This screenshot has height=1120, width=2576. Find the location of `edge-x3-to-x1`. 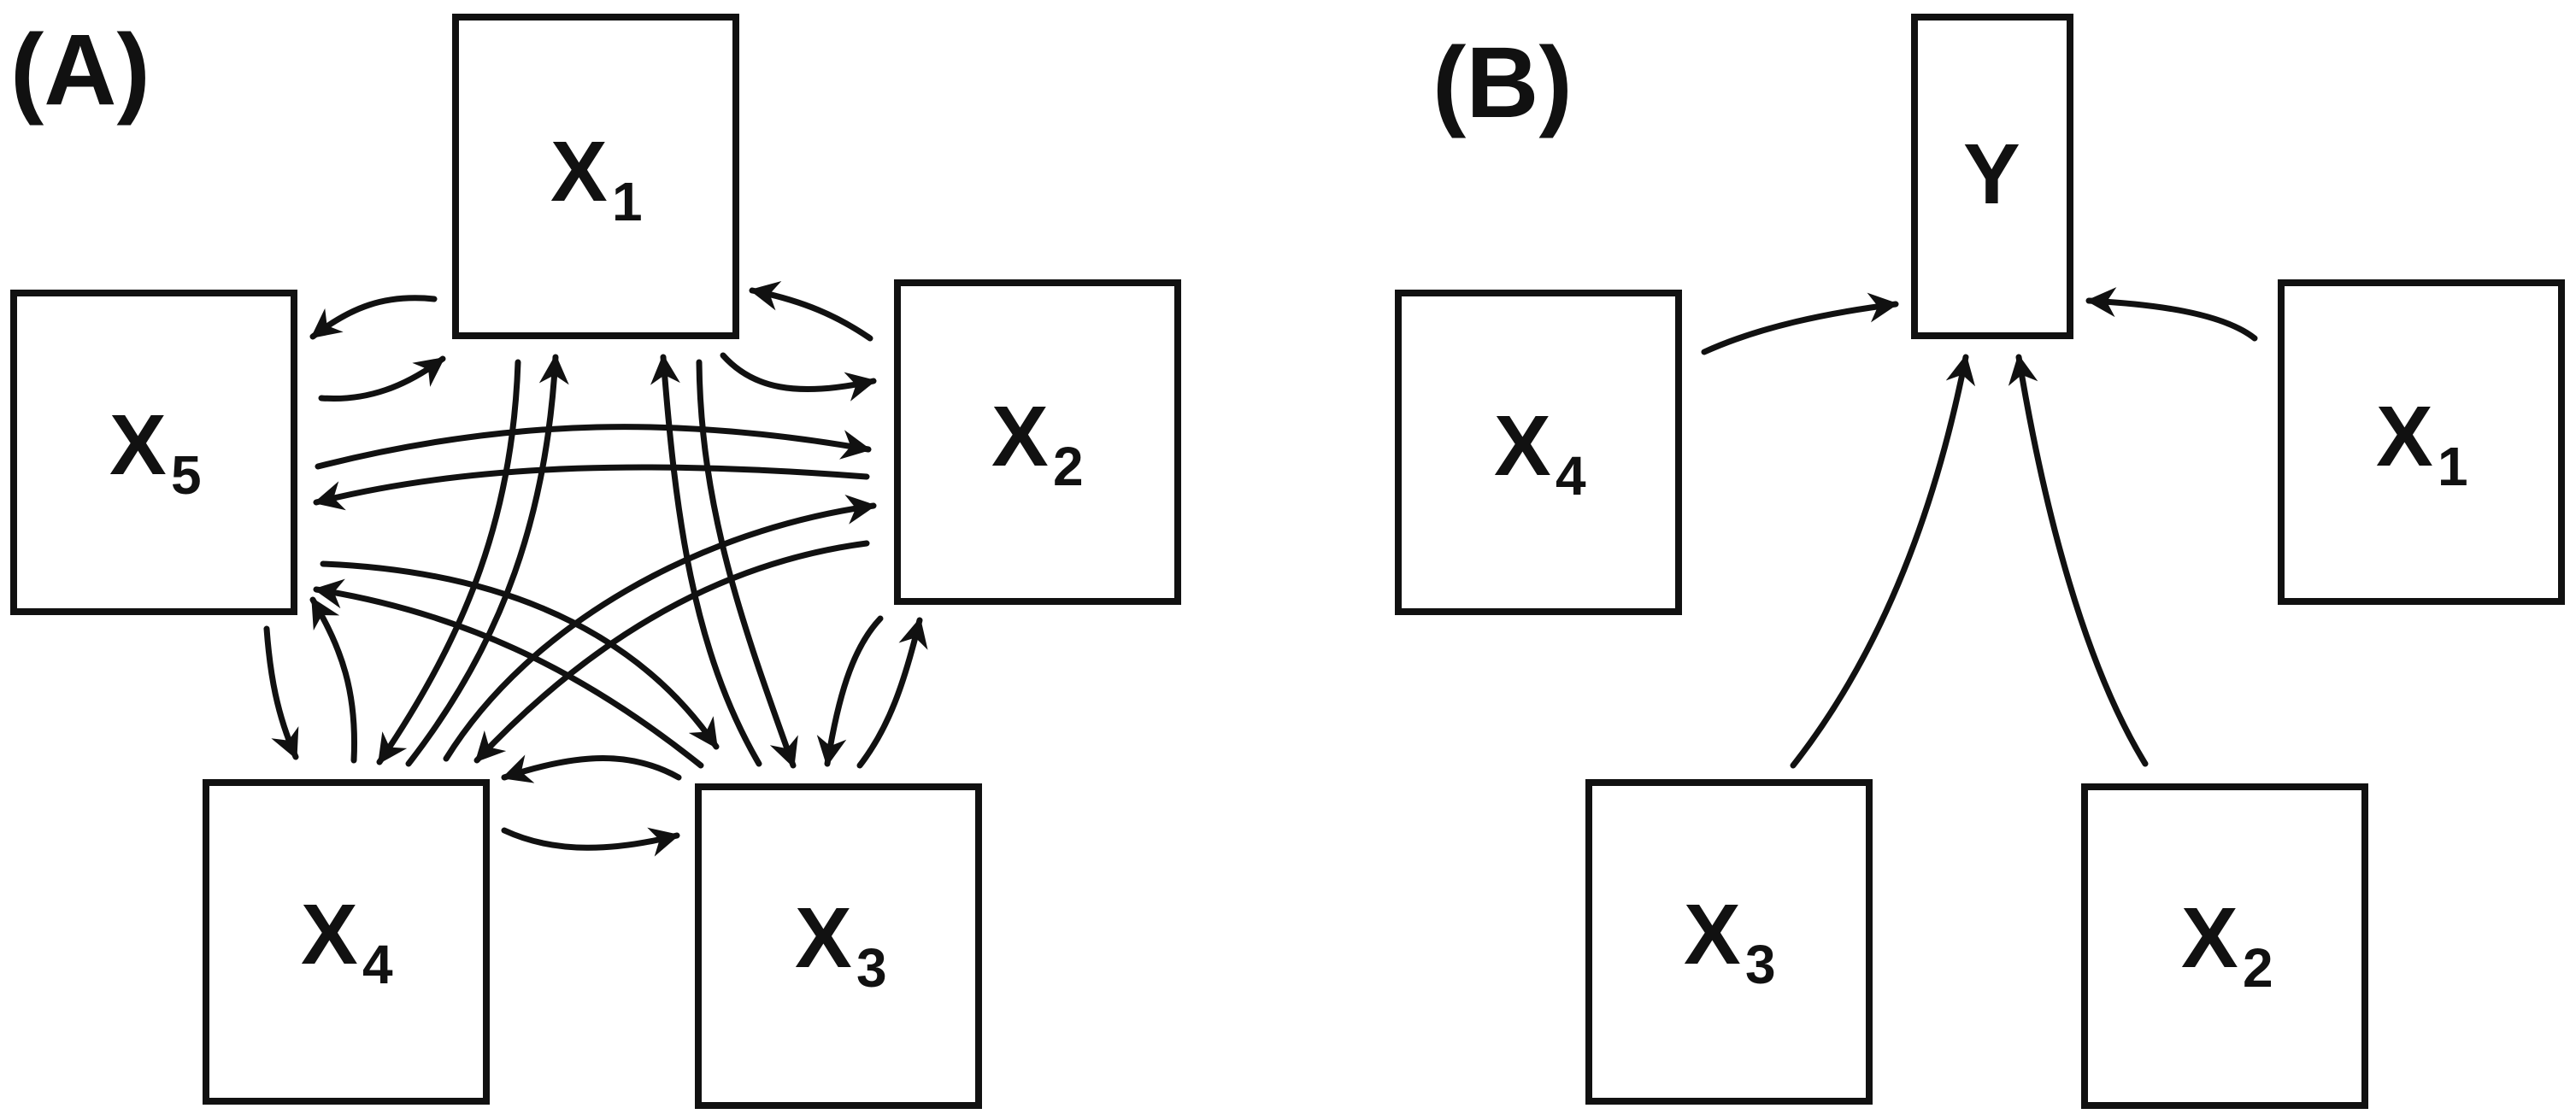

edge-x3-to-x1 is located at coordinates (706, 560).